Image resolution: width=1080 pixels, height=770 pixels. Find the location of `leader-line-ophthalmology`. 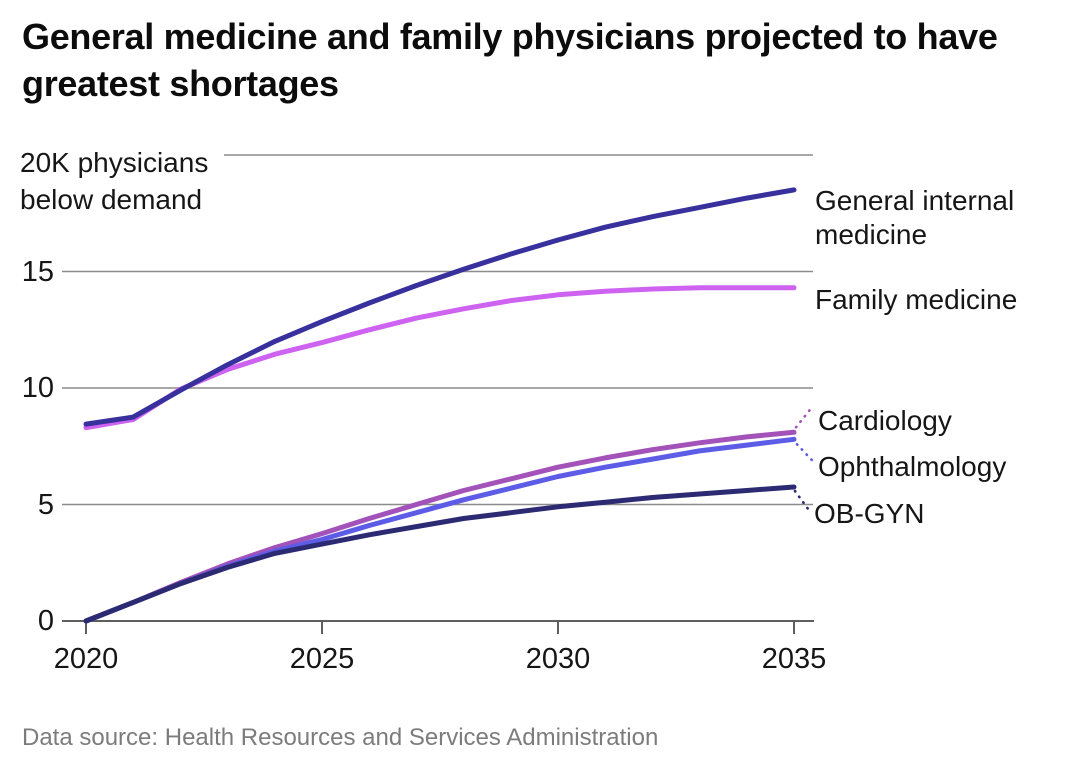

leader-line-ophthalmology is located at coordinates (805, 452).